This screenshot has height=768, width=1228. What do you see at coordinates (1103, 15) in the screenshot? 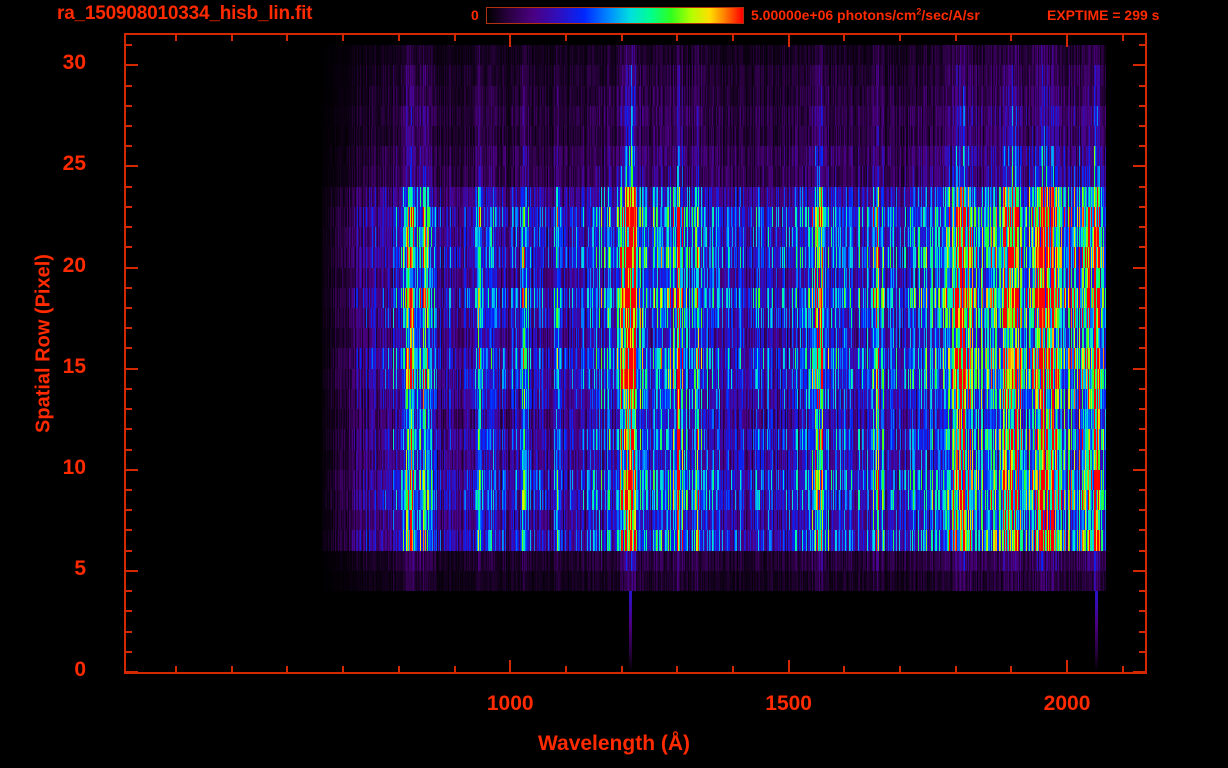
I see `exptime-label: EXPTIME = 299 s` at bounding box center [1103, 15].